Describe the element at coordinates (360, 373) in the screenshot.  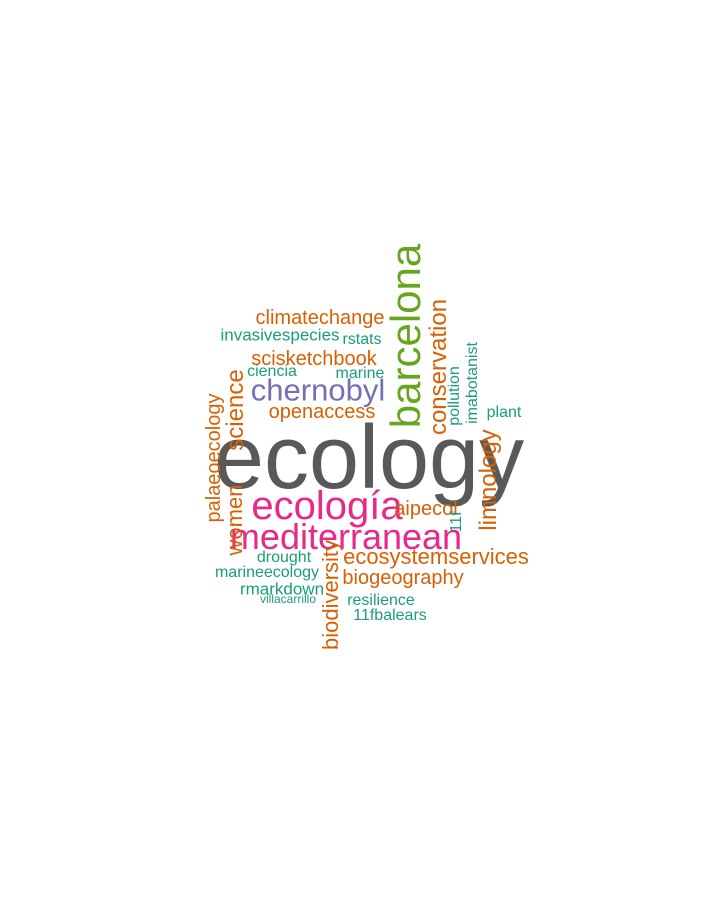
I see `word-marine: marine` at that location.